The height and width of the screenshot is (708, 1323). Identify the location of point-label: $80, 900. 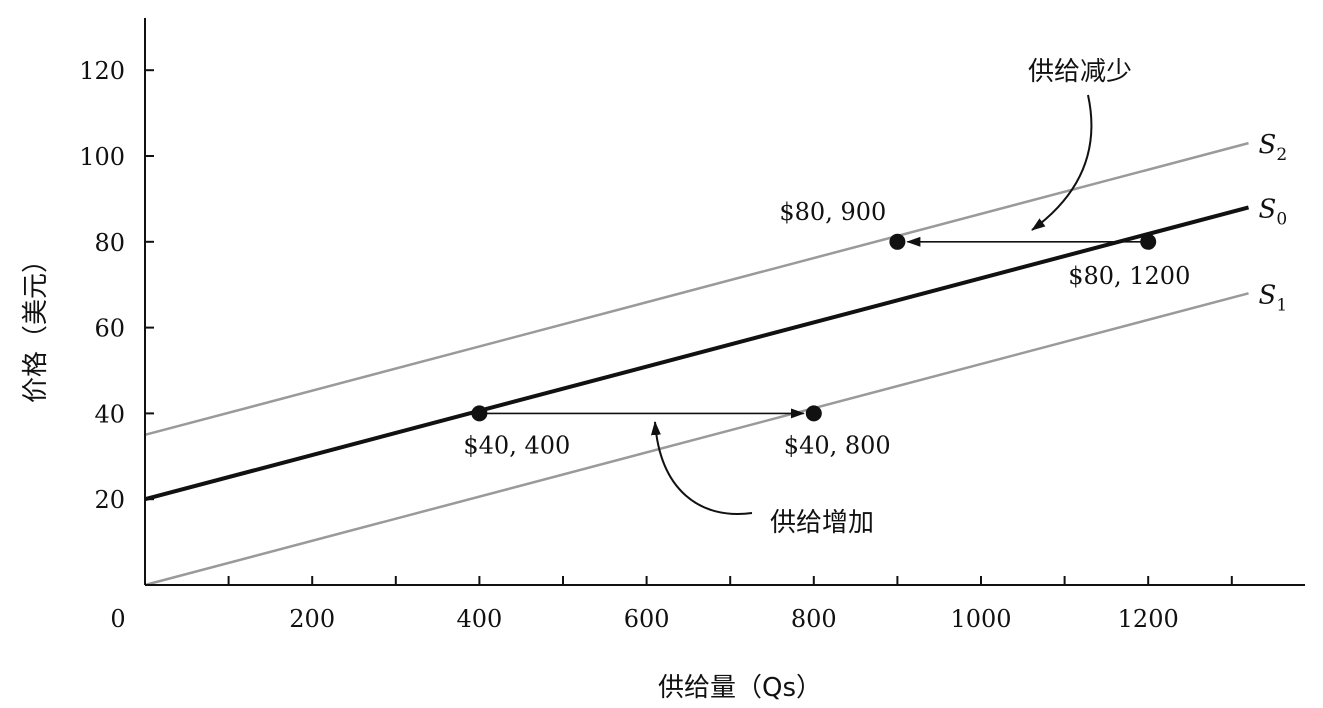
(832, 212).